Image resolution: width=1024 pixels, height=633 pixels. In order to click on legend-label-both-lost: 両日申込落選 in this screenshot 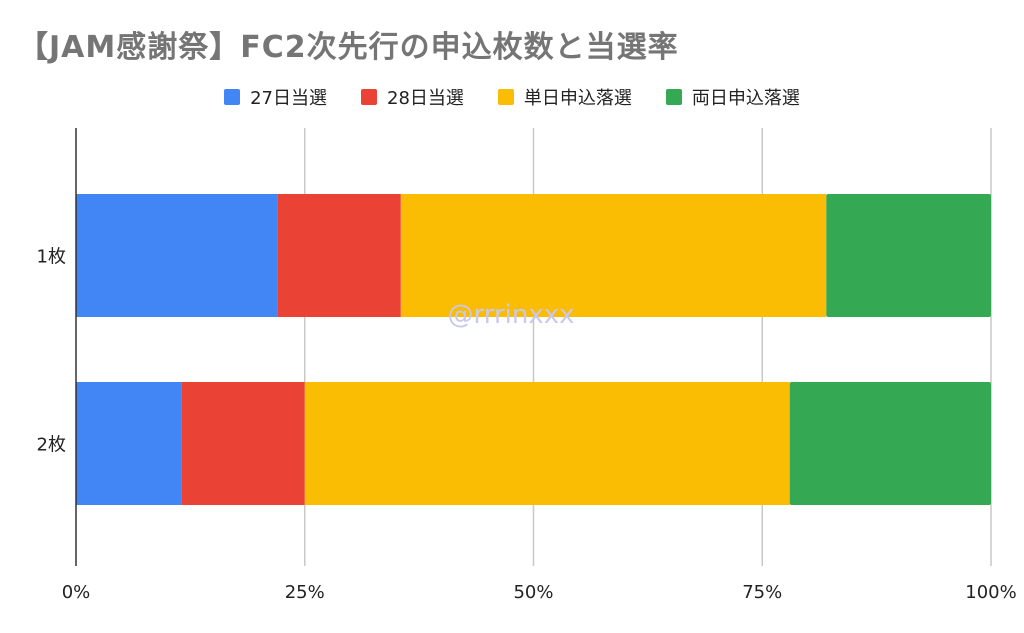, I will do `click(745, 98)`.